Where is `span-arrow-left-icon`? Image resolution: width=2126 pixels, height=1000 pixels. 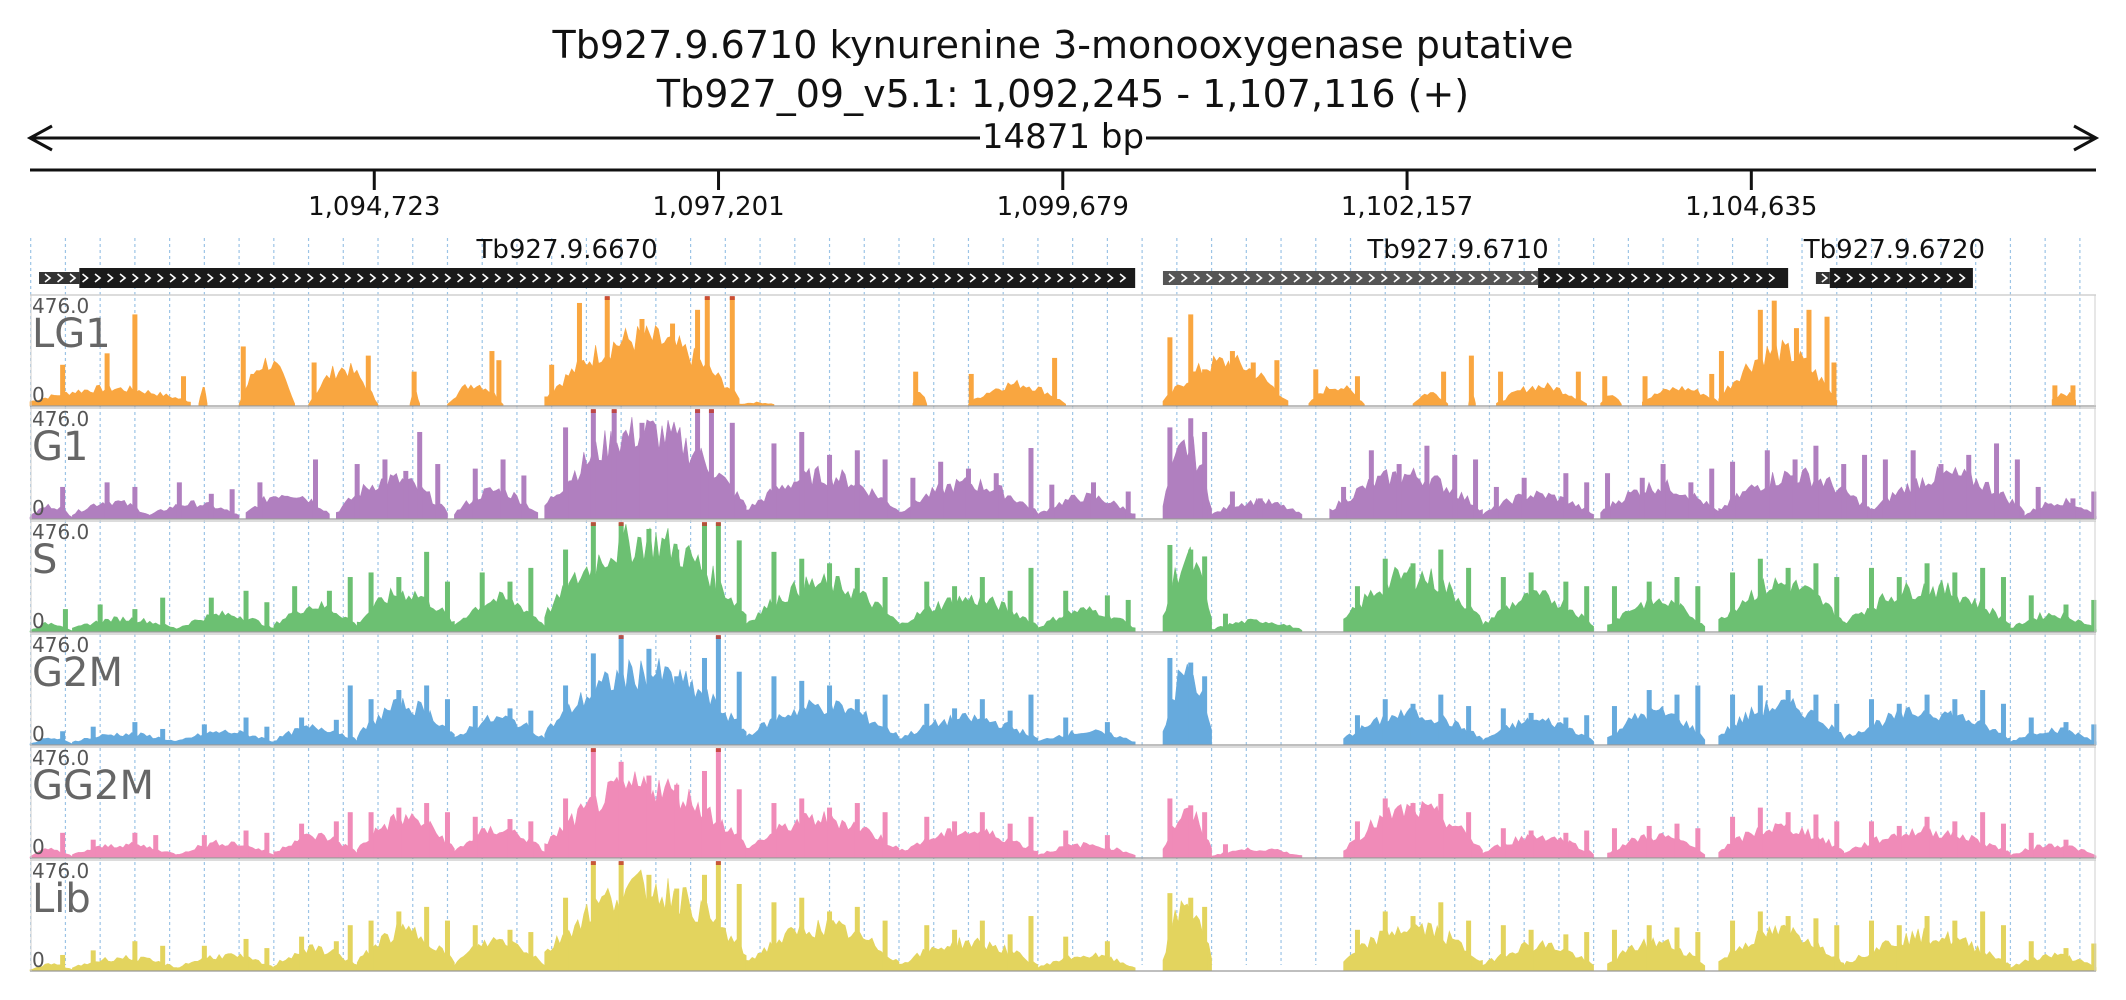 span-arrow-left-icon is located at coordinates (39, 138).